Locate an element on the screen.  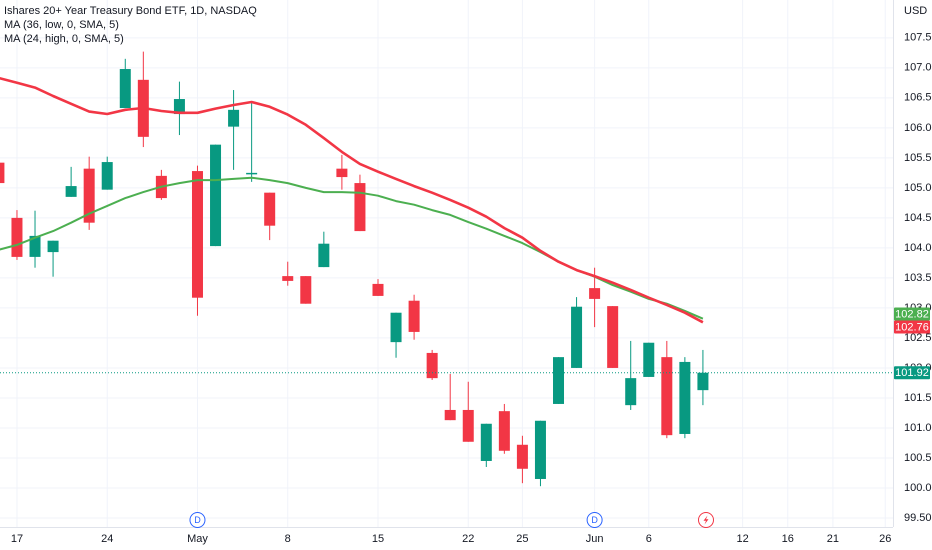
y-tick-label: 107.50 is located at coordinates (918, 38).